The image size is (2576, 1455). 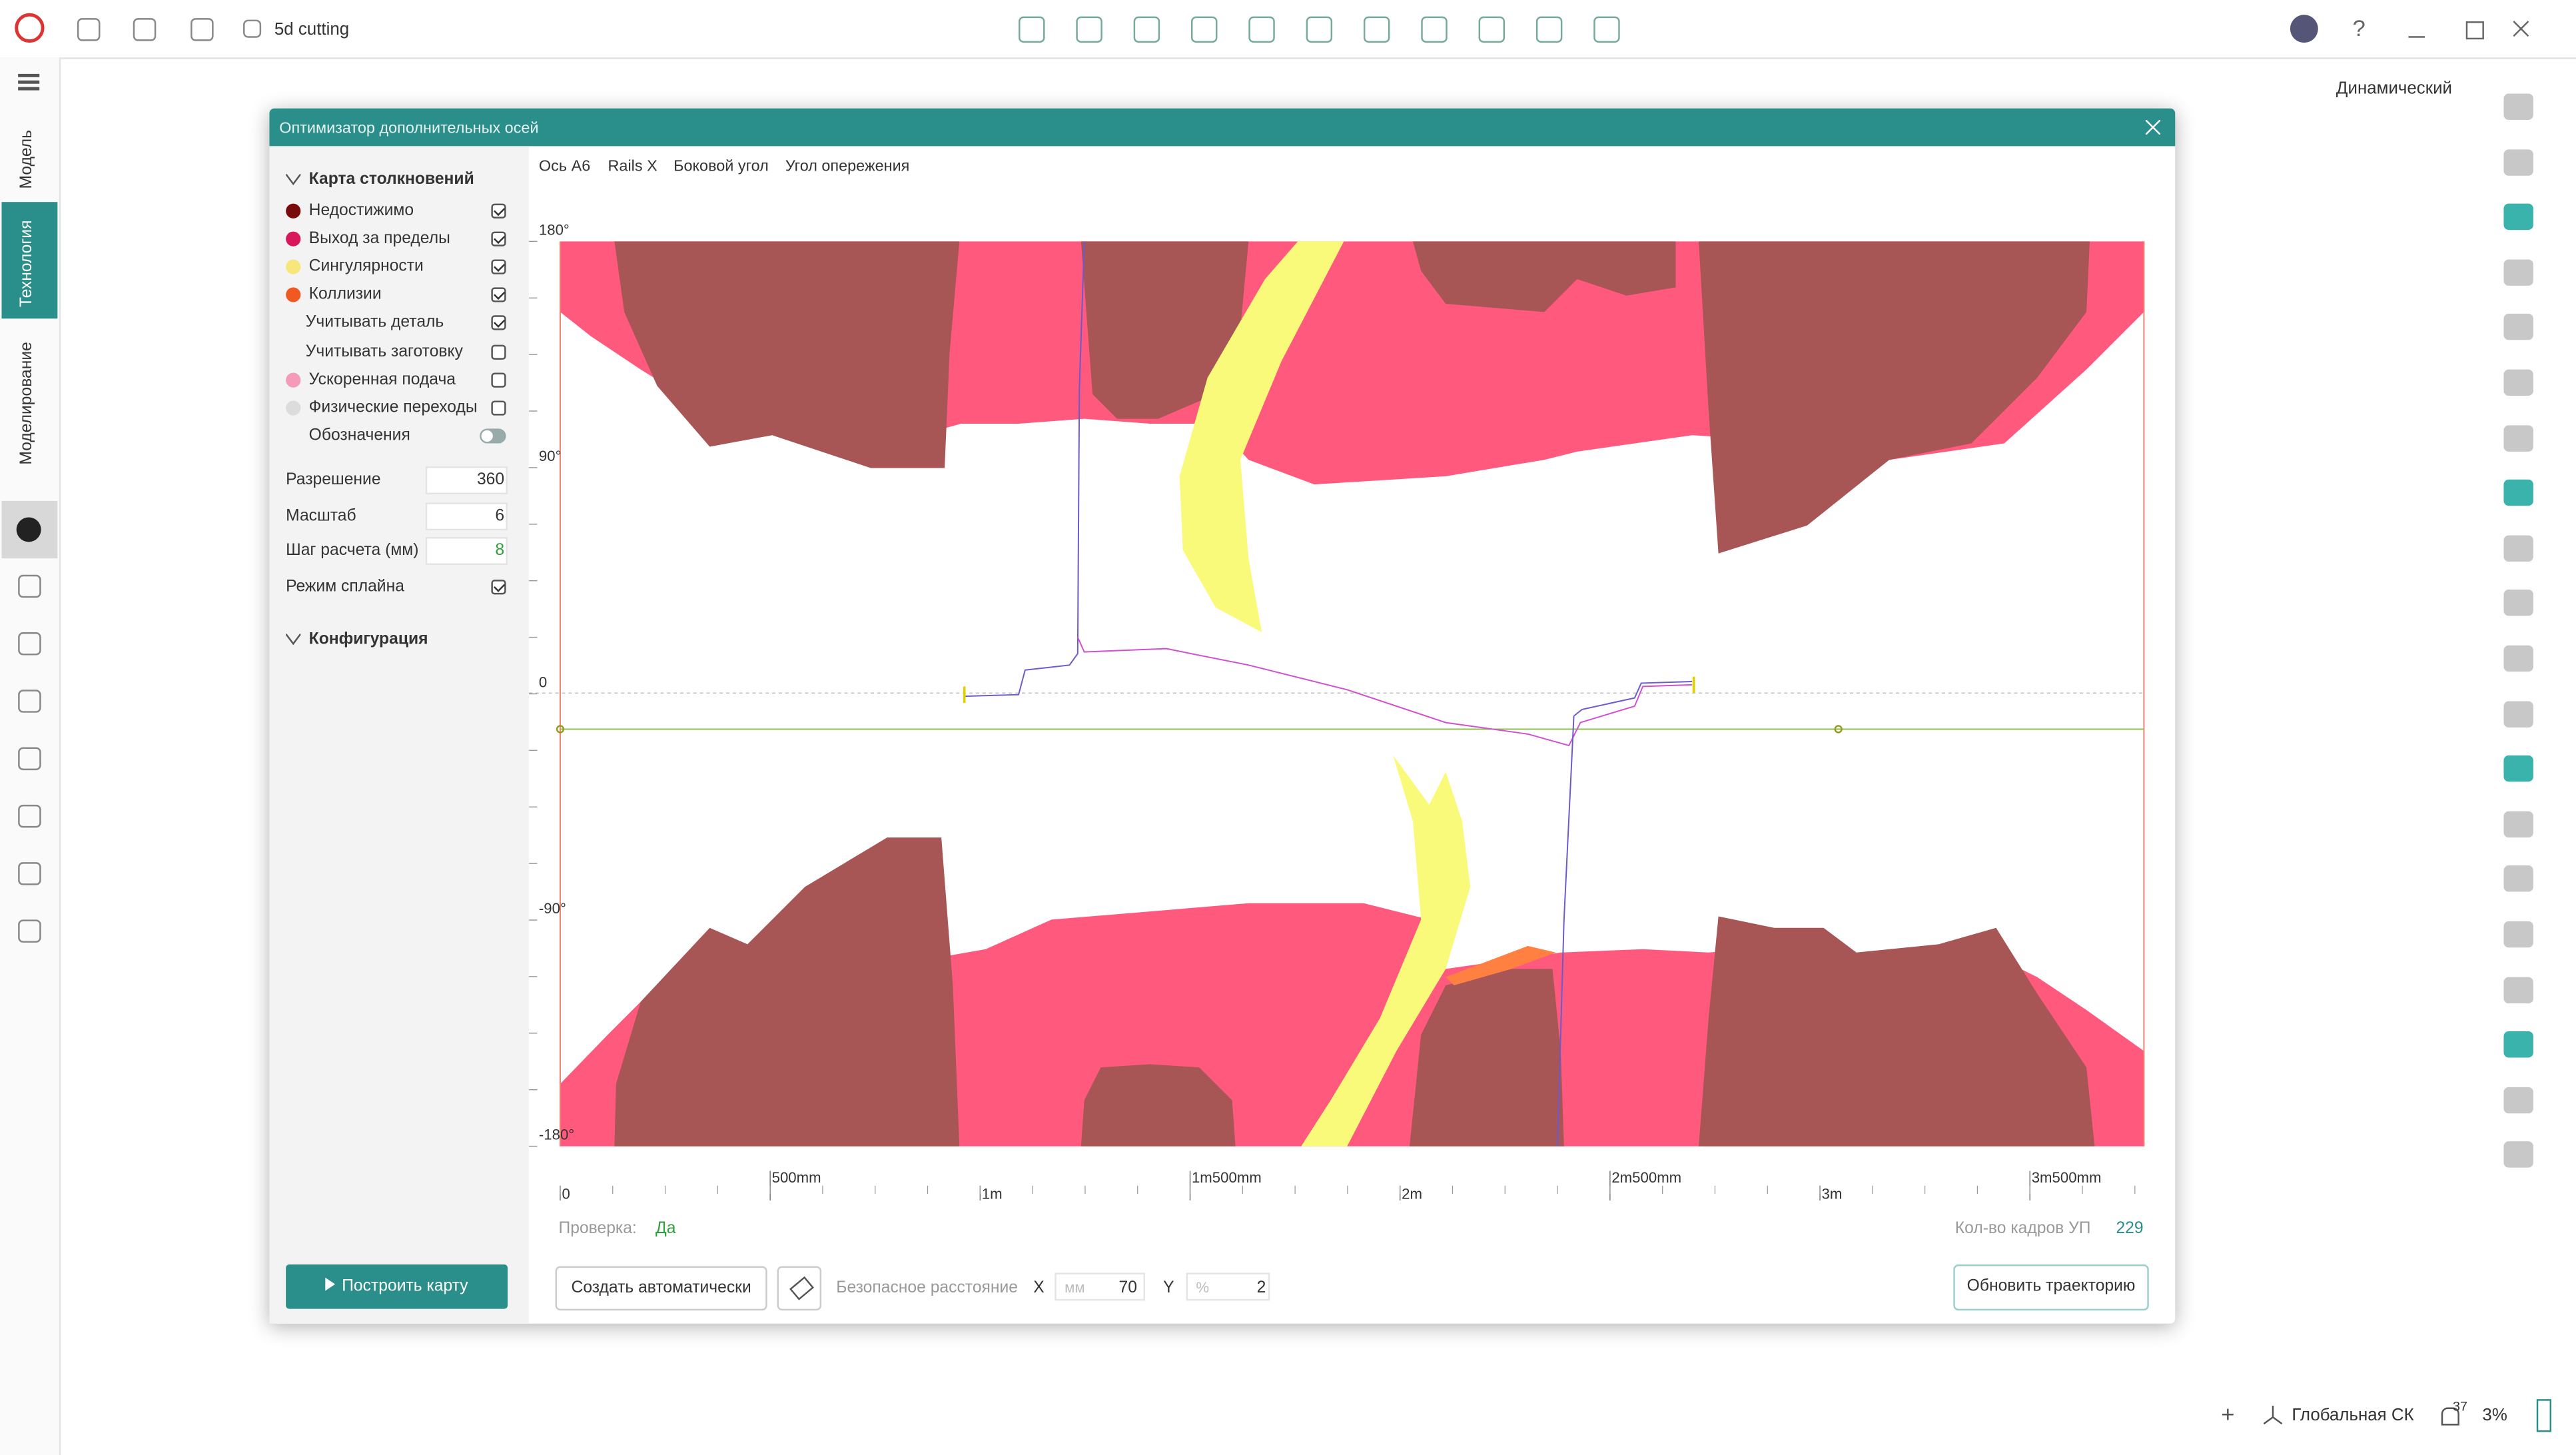 I want to click on save-icon, so click(x=202, y=29).